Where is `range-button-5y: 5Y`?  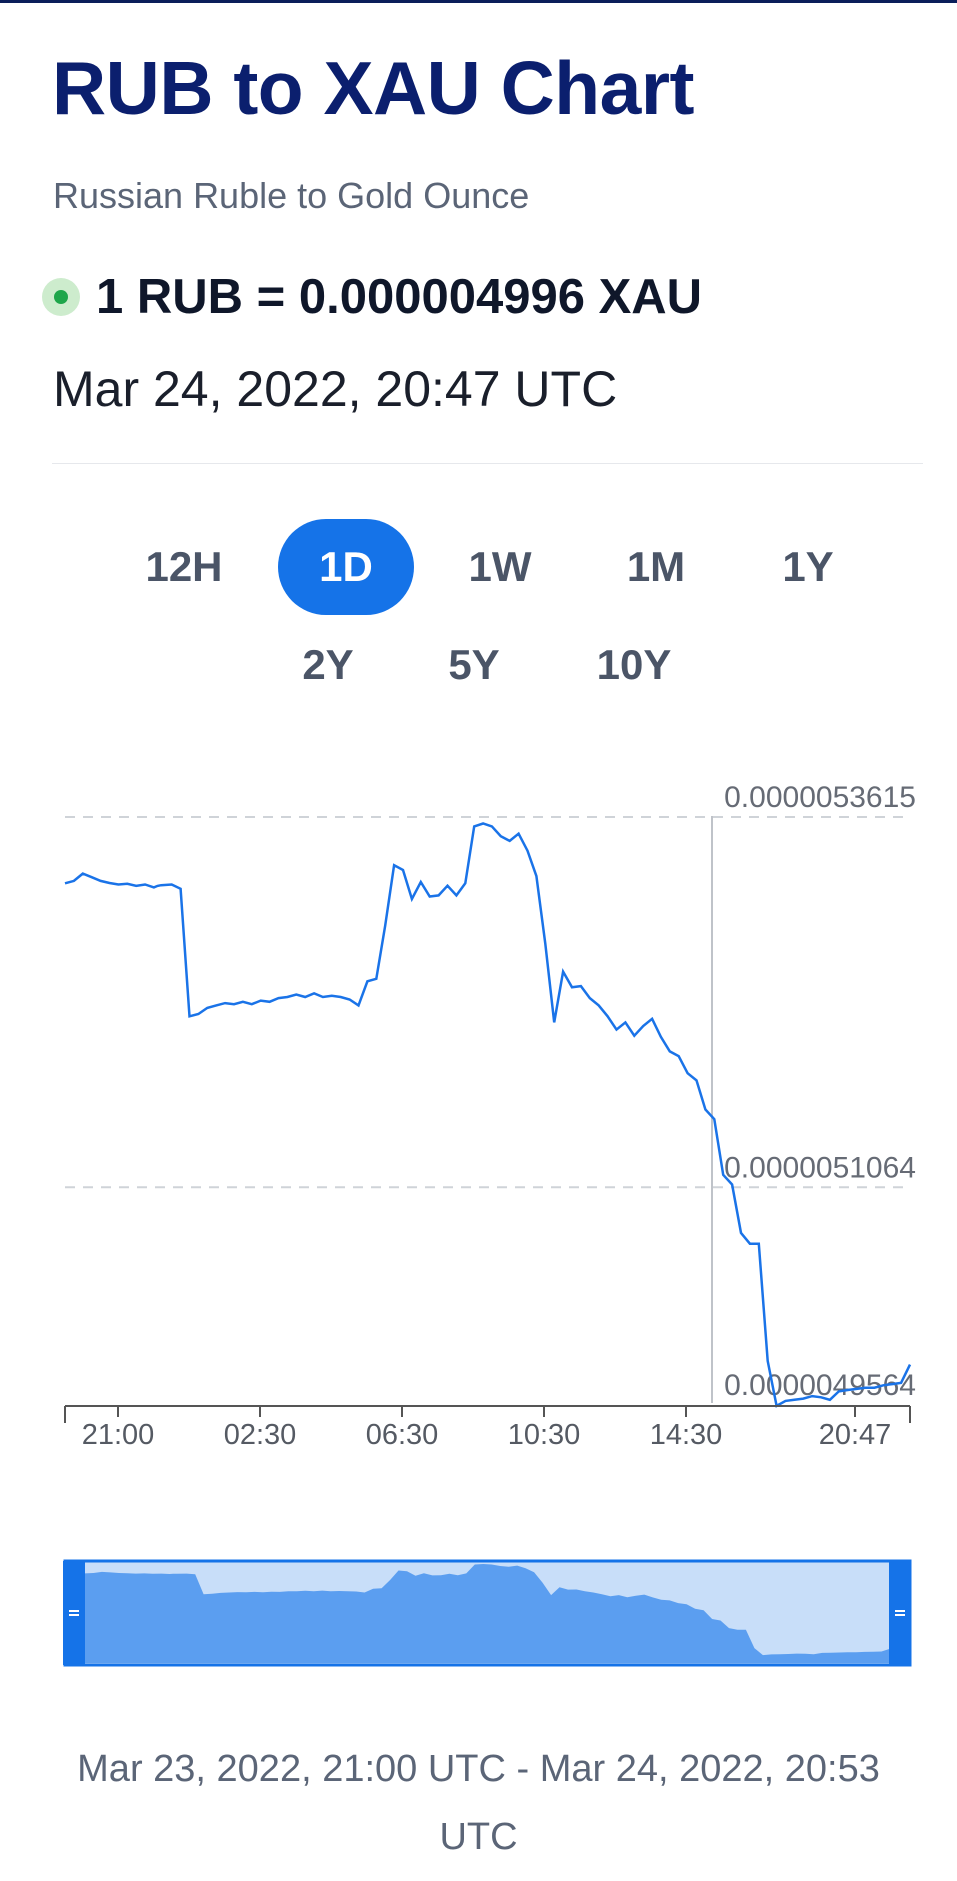 range-button-5y: 5Y is located at coordinates (474, 664).